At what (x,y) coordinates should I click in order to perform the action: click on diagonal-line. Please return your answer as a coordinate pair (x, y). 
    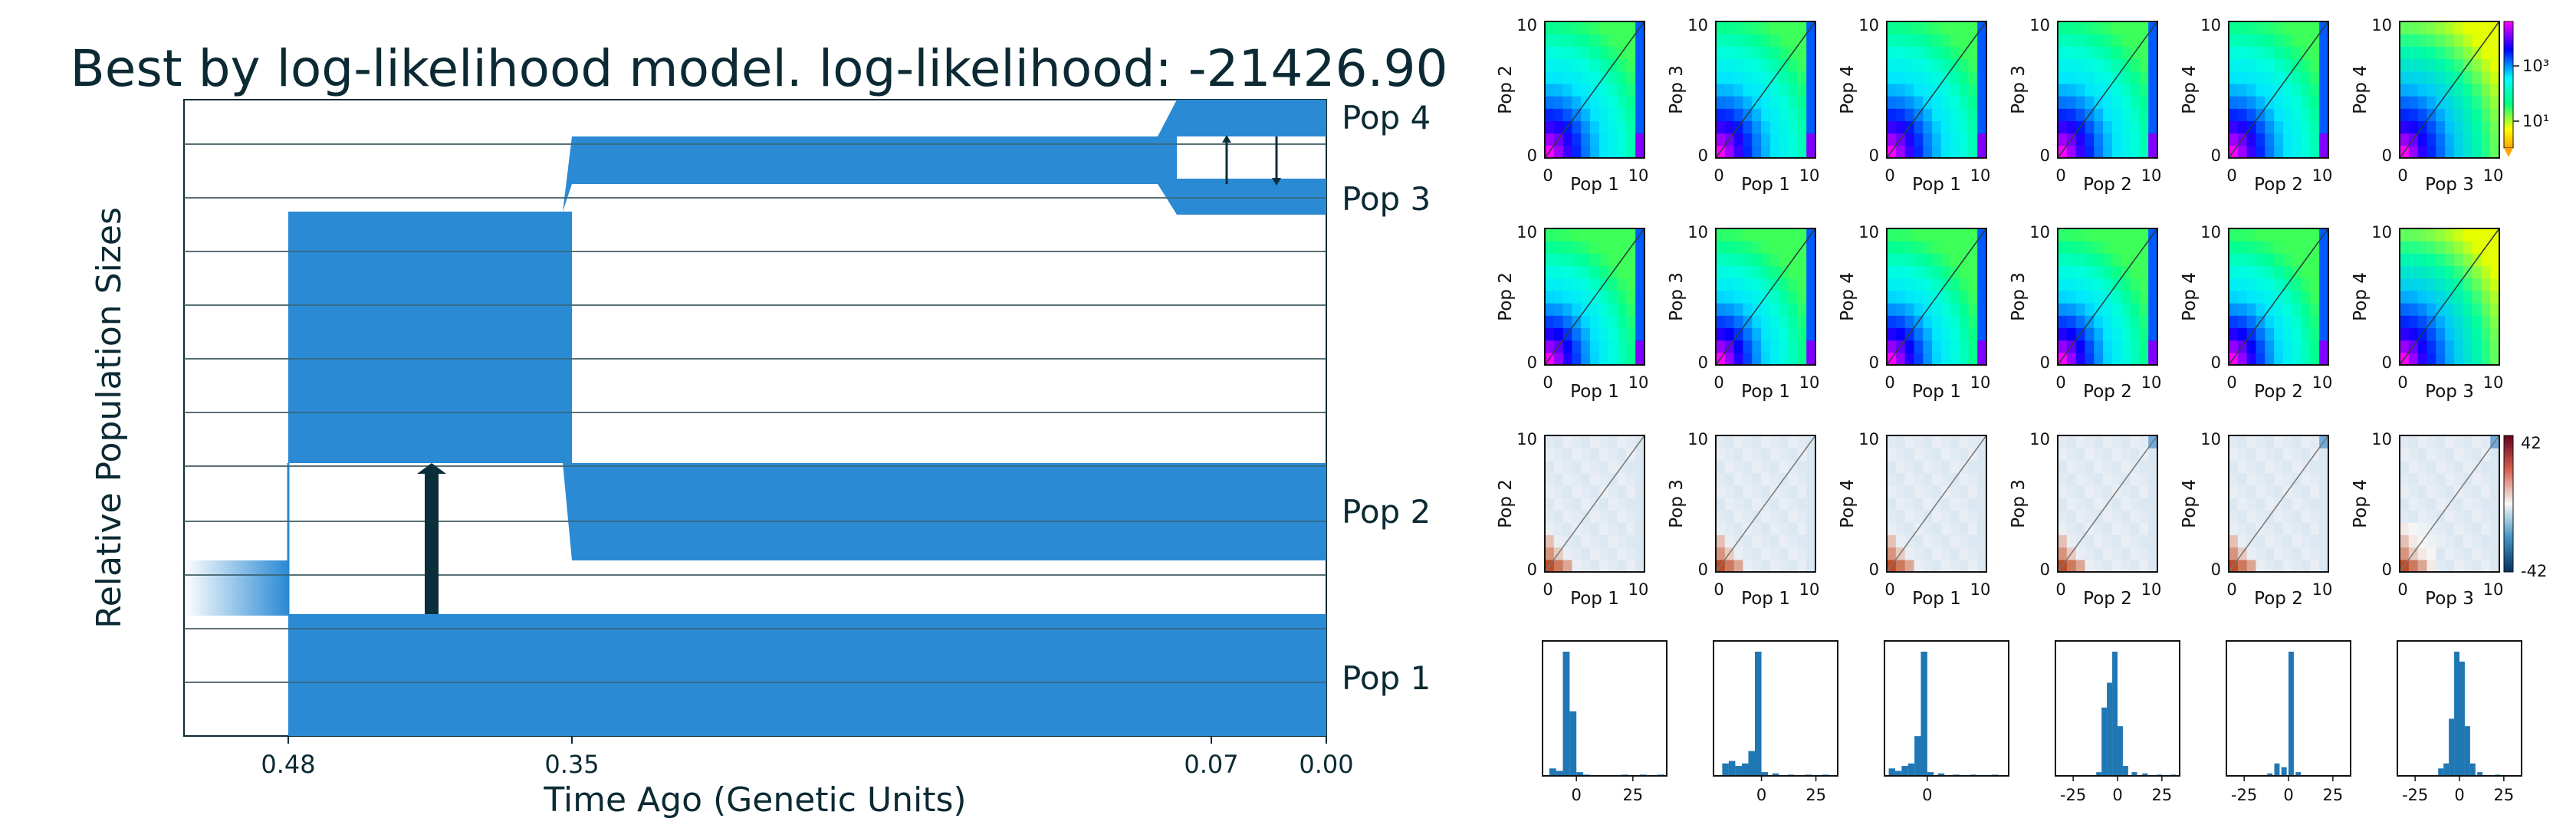
    Looking at the image, I should click on (1766, 90).